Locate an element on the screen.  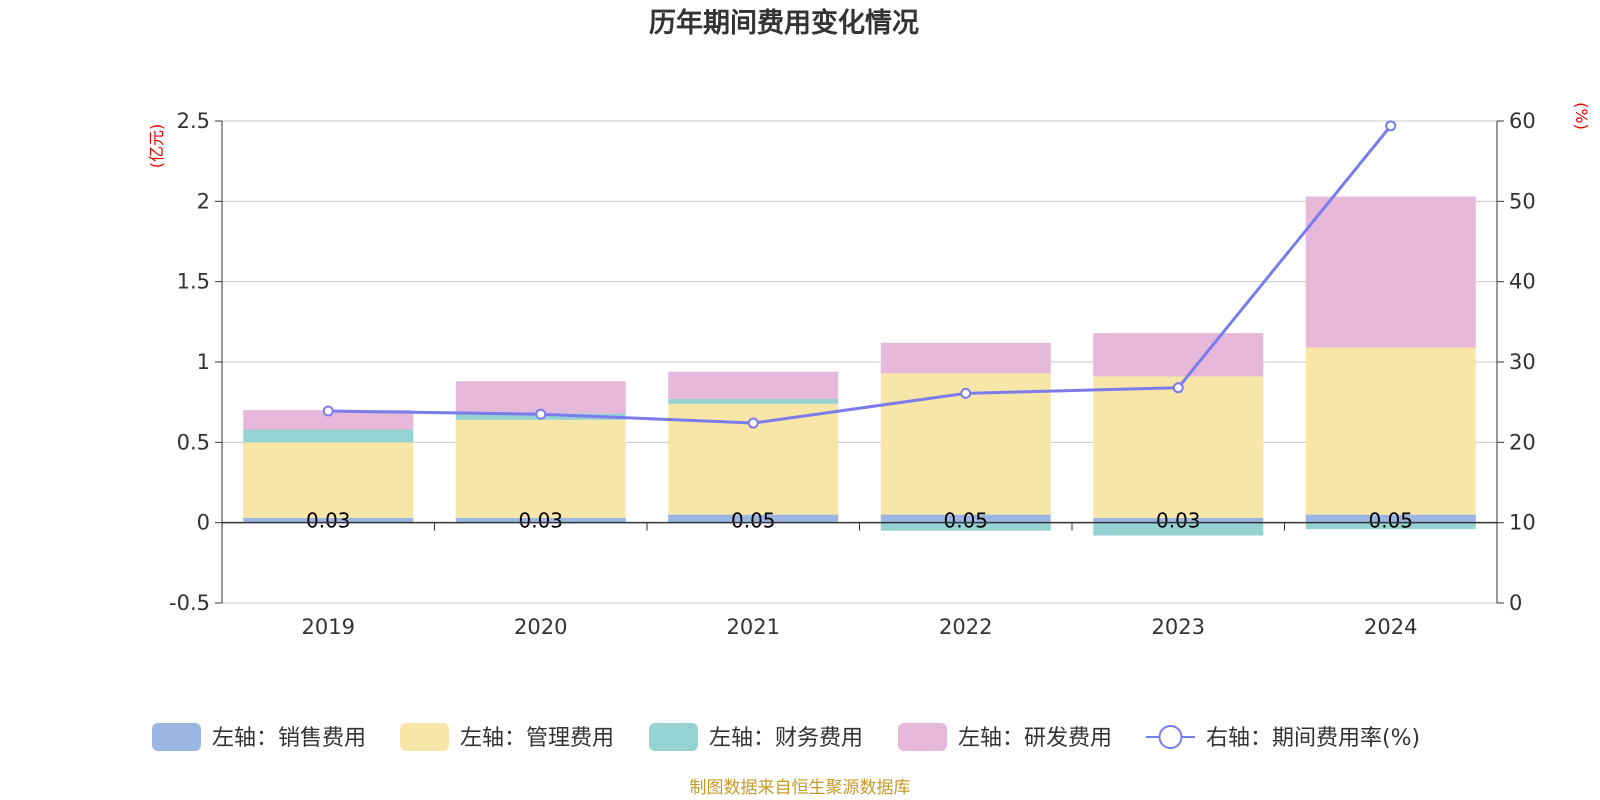
legend-label: 左轴：销售费用 is located at coordinates (289, 738).